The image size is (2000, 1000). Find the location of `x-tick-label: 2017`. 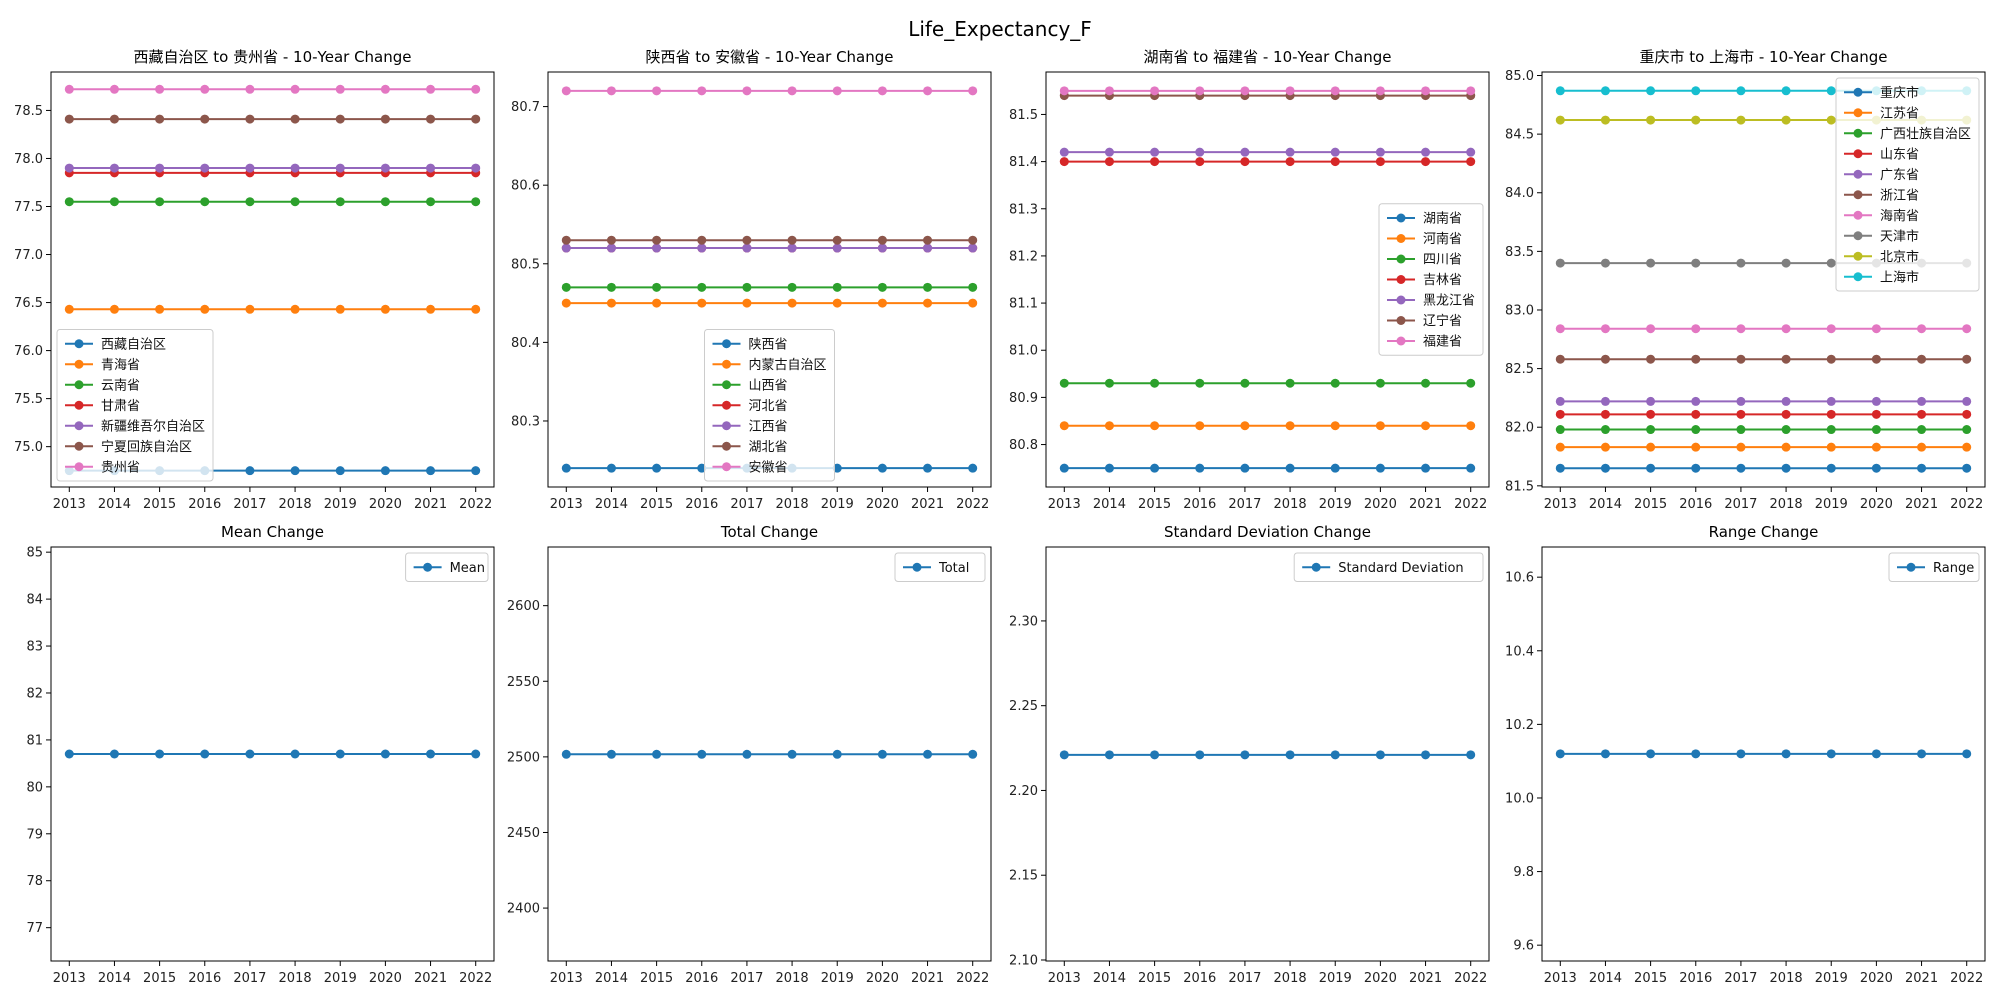

x-tick-label: 2017 is located at coordinates (1740, 504).